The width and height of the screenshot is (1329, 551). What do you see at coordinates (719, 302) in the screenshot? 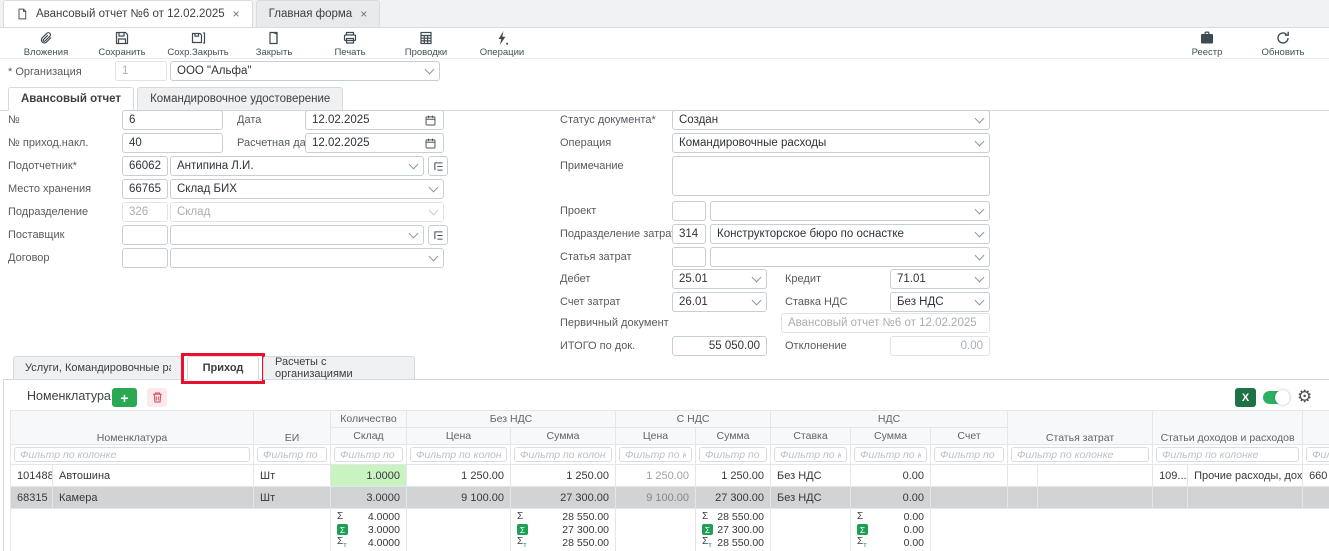
I see `cost-account-select: 26.01` at bounding box center [719, 302].